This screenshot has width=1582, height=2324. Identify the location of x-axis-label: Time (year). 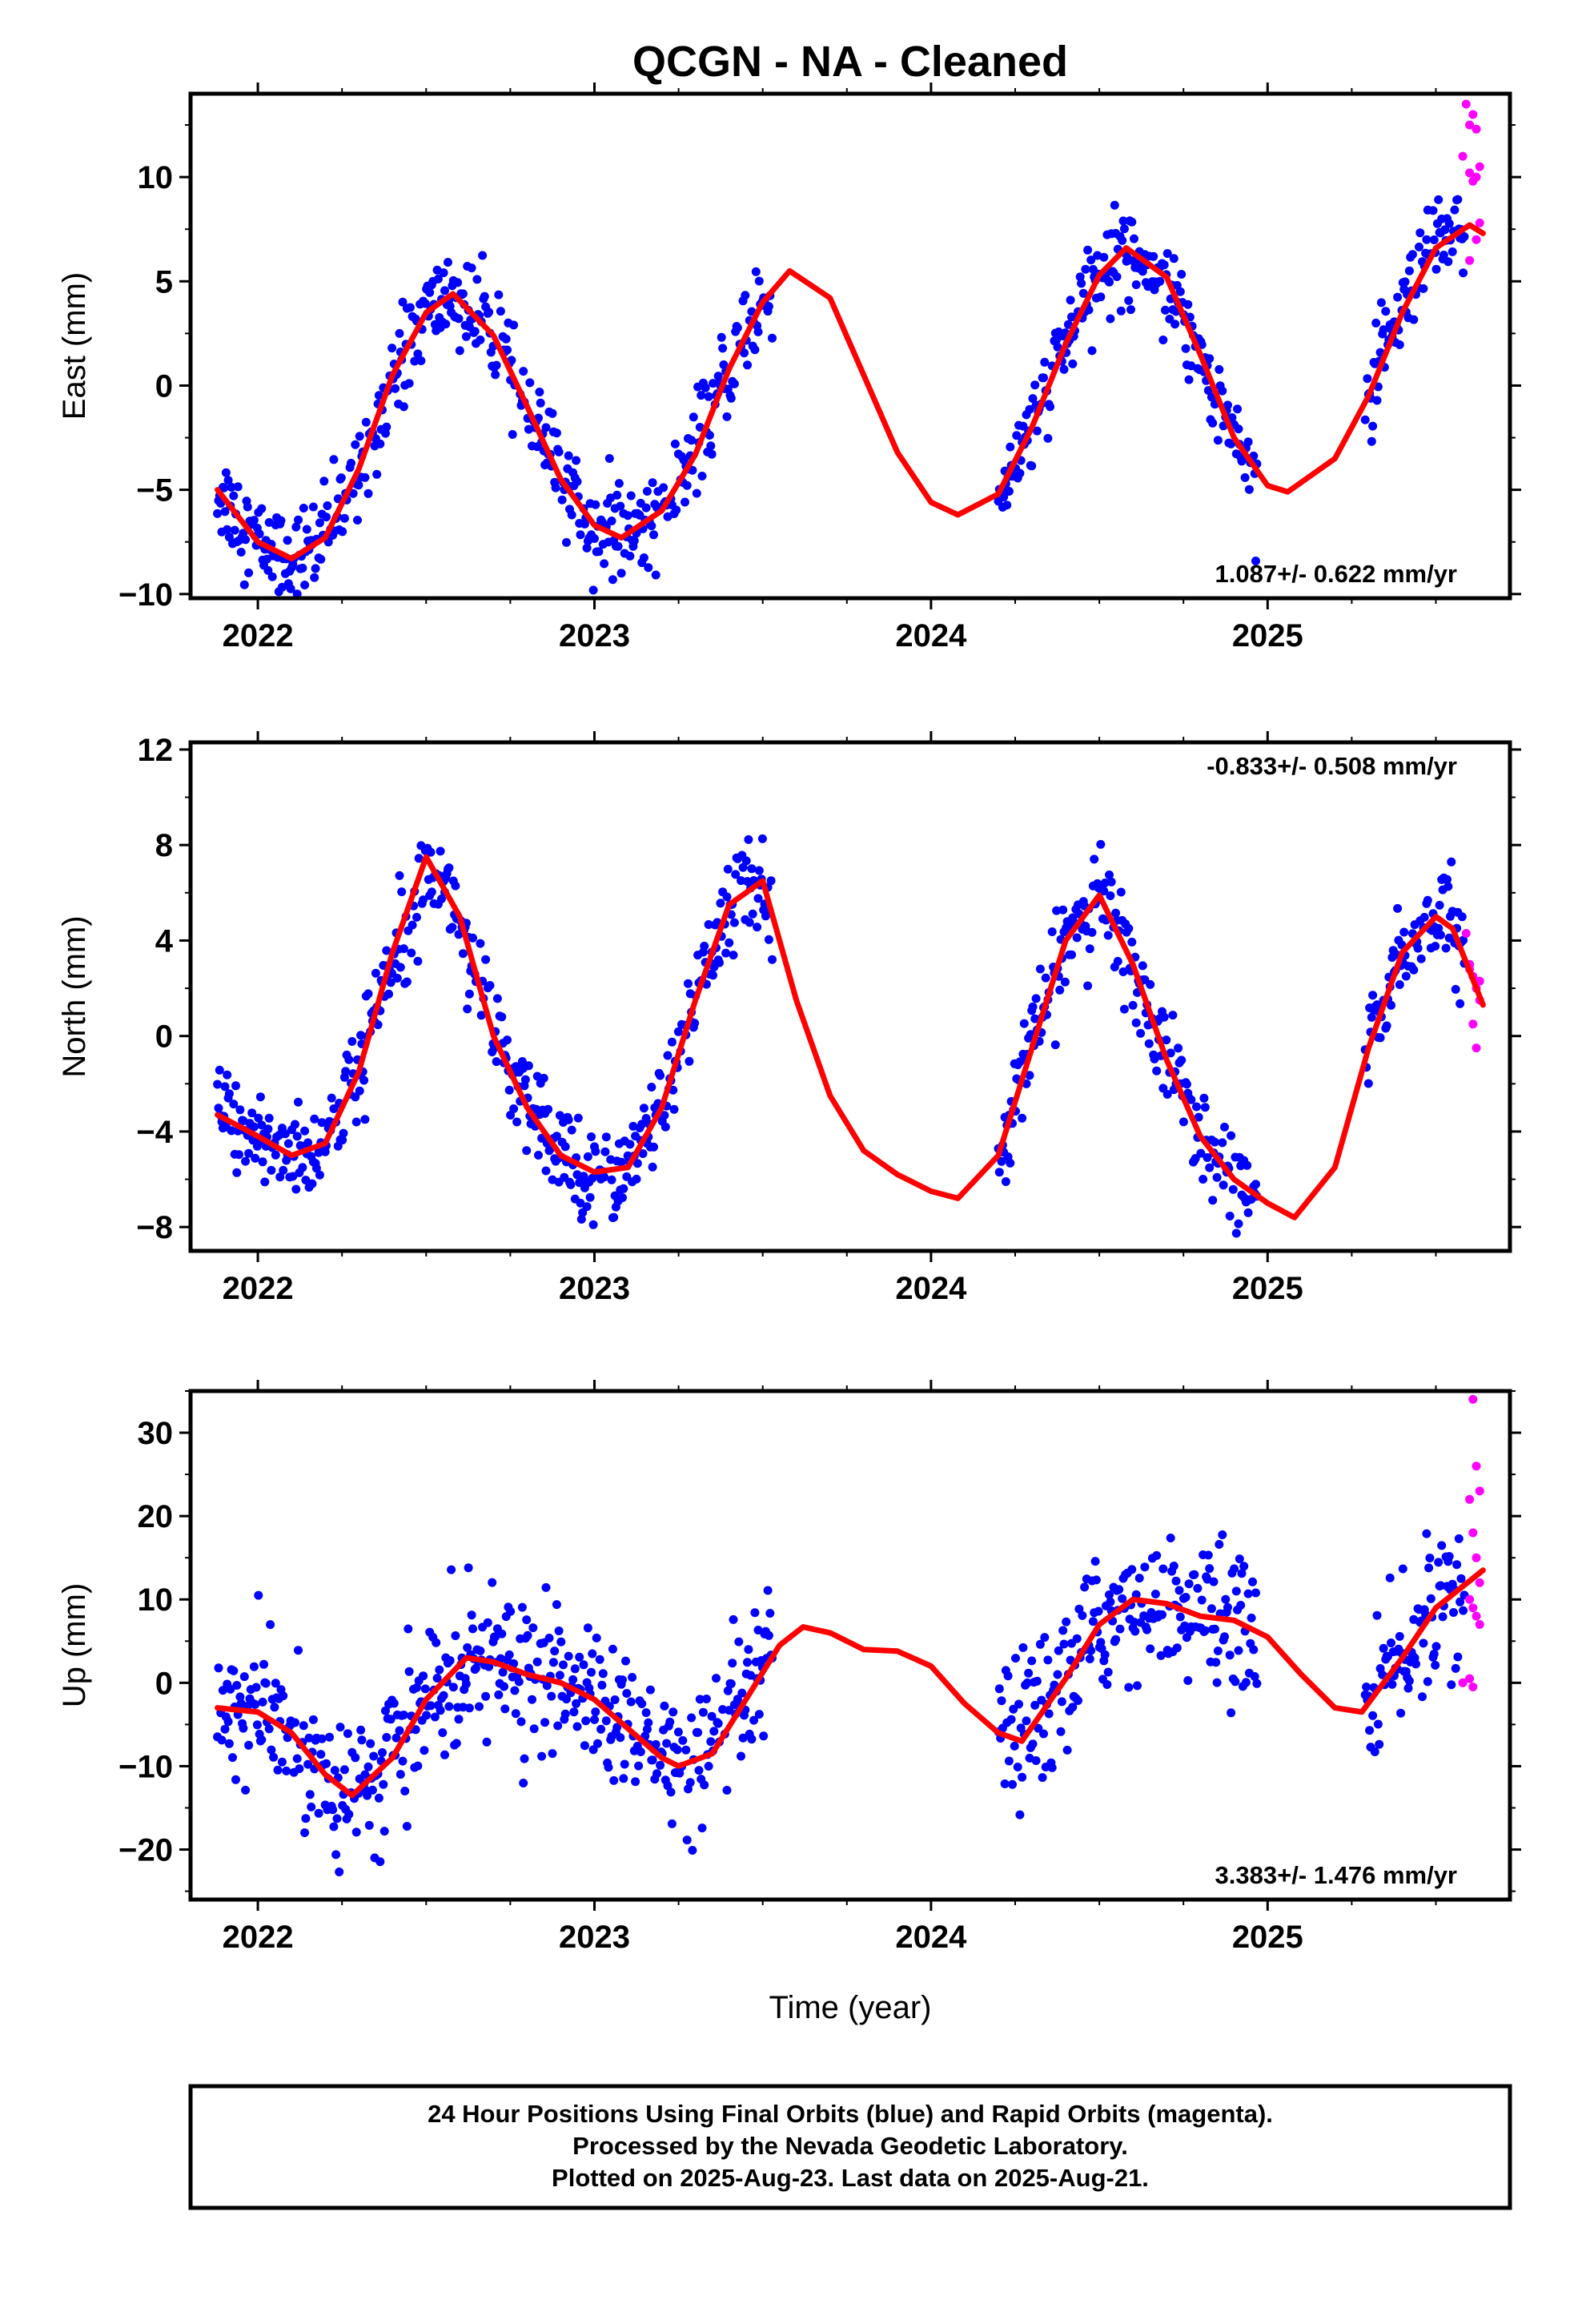
(850, 2007).